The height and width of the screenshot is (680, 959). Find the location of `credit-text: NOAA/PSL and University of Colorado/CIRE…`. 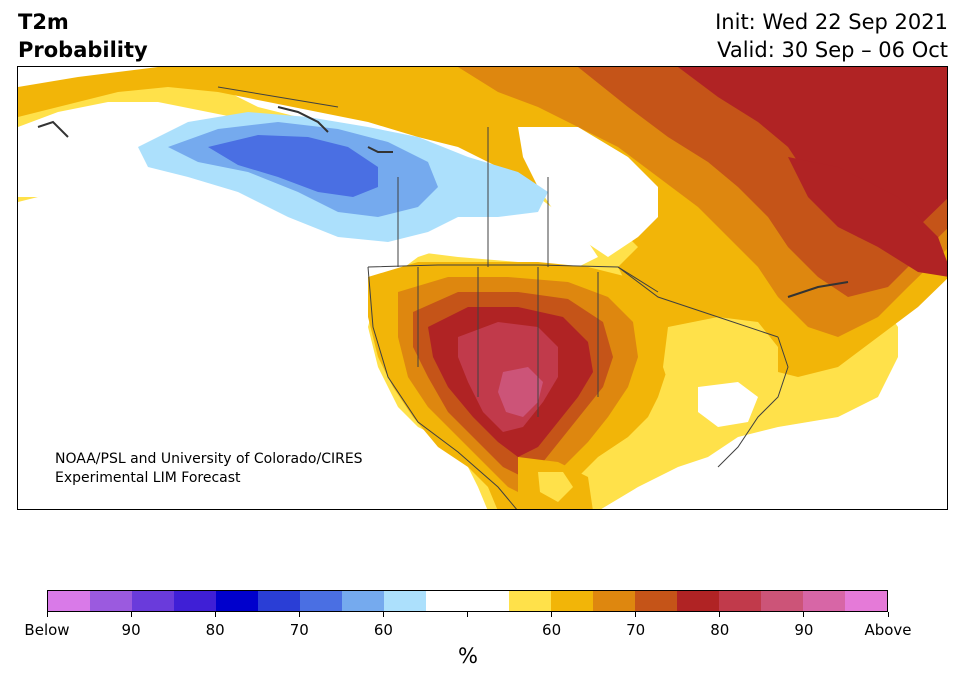

credit-text: NOAA/PSL and University of Colorado/CIRE… is located at coordinates (209, 469).